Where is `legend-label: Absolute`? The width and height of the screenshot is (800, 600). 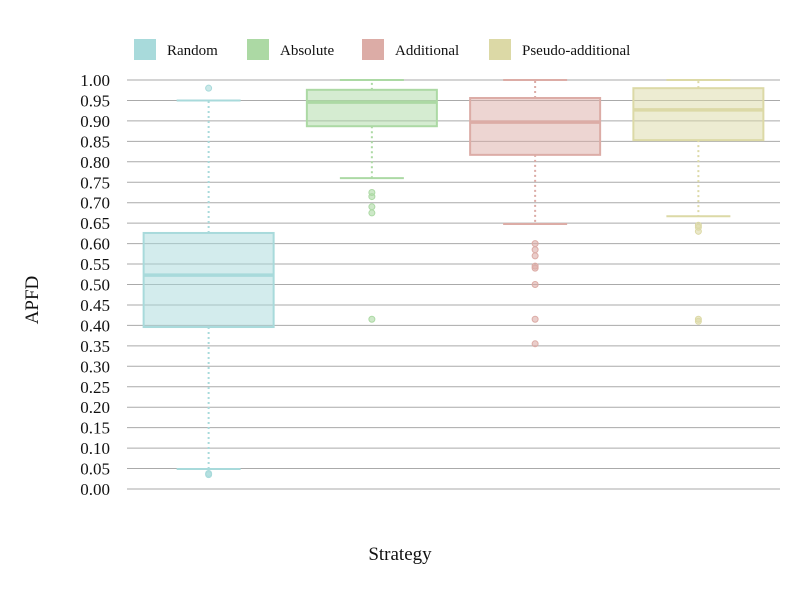 legend-label: Absolute is located at coordinates (307, 51).